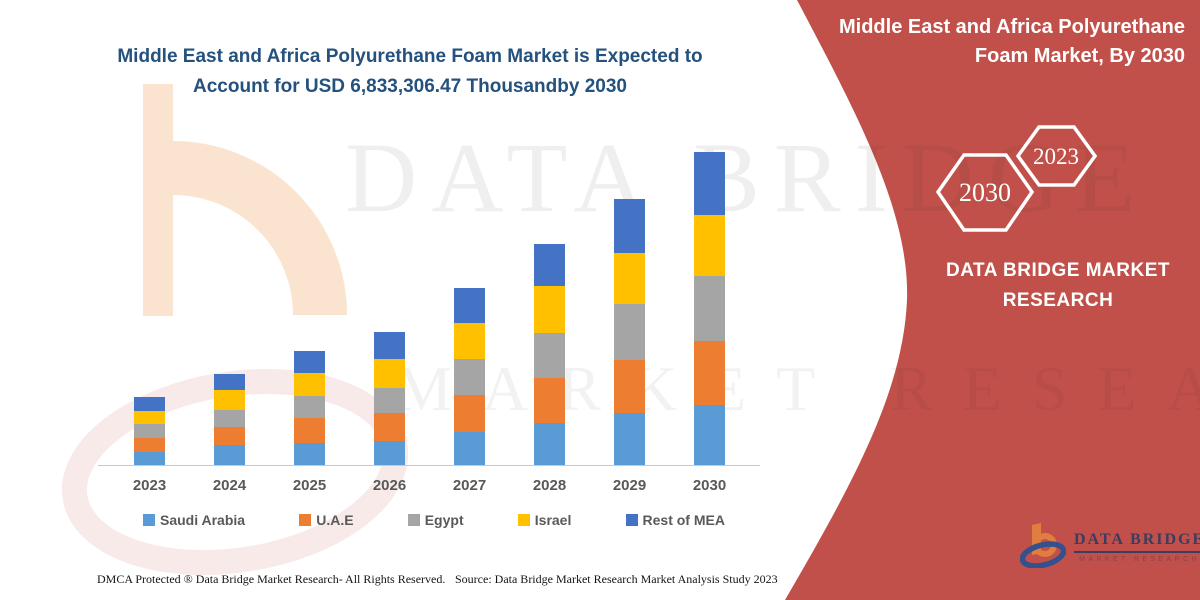 The height and width of the screenshot is (600, 1200). I want to click on stacked-bar-2026, so click(389, 398).